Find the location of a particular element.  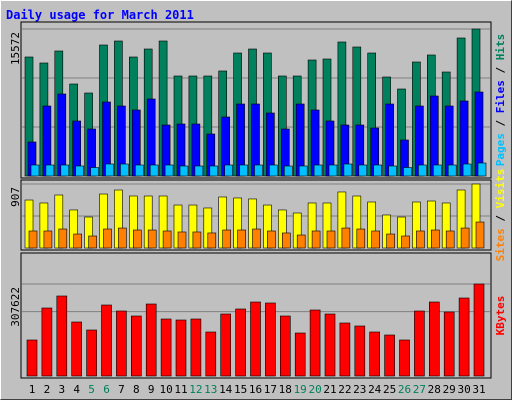

x-tick-label: 9 is located at coordinates (151, 389).